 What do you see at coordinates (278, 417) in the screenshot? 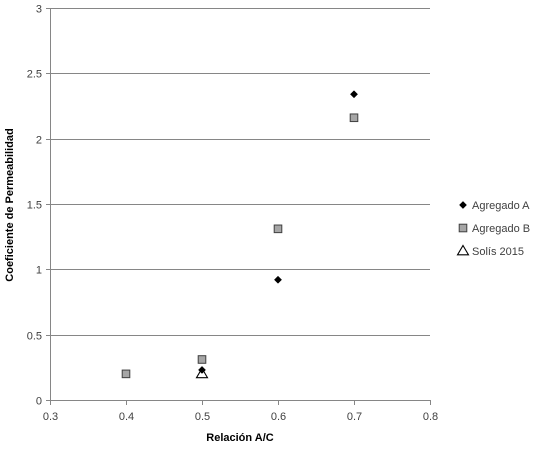
I see `x-tick-label: 0.6` at bounding box center [278, 417].